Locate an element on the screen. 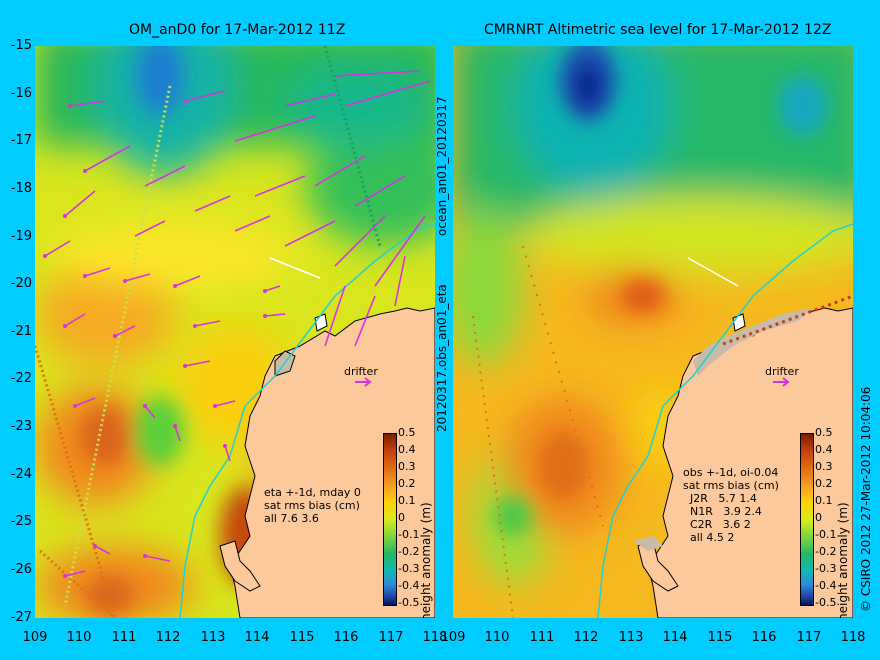 The image size is (880, 660). left-colorbar-label: height anomaly (m) is located at coordinates (426, 560).